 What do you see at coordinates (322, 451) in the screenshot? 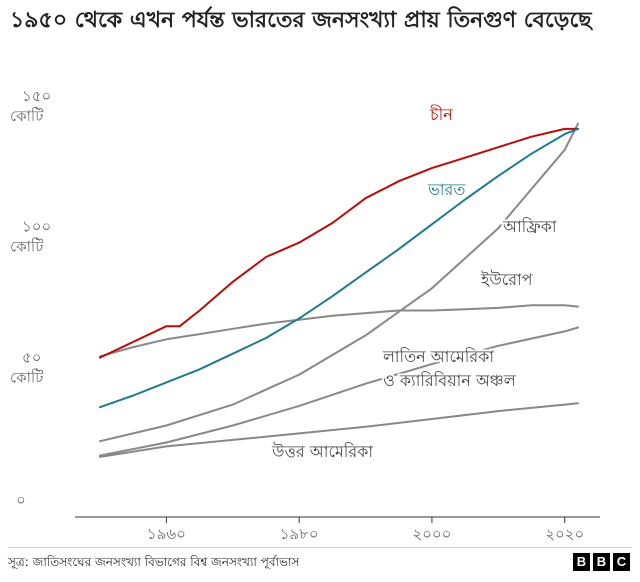
I see `series-5-label: উত্তর আমেরিকা` at bounding box center [322, 451].